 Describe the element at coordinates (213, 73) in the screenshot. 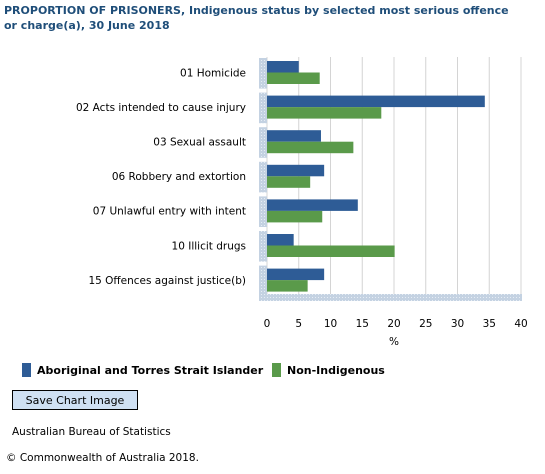

I see `category-label: 01 Homicide` at that location.